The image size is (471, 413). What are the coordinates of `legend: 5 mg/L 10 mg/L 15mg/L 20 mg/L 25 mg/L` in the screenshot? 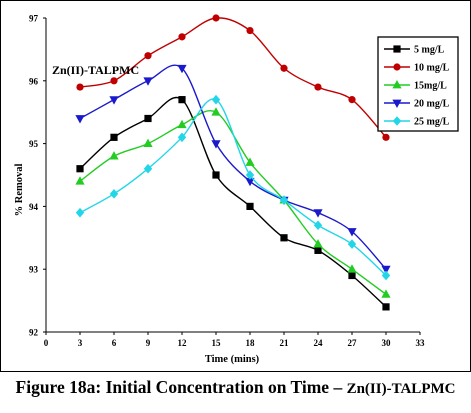 It's located at (418, 84).